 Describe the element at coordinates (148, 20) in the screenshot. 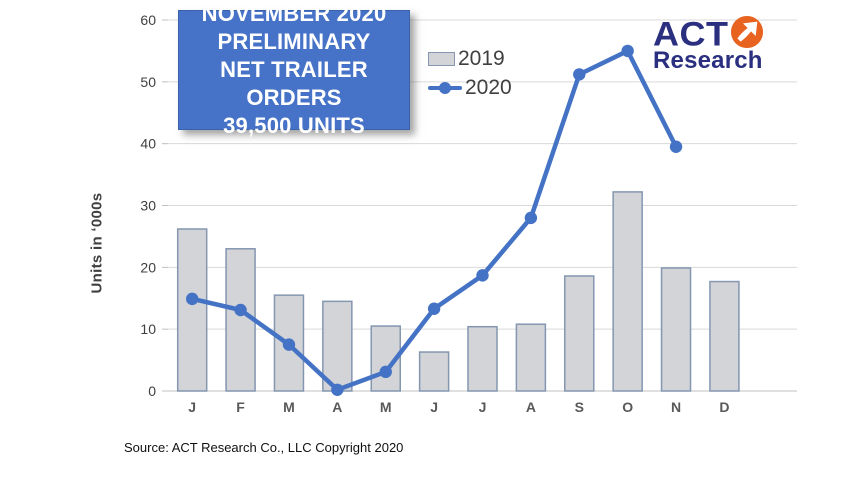

I see `y-tick-label-60: 60` at that location.